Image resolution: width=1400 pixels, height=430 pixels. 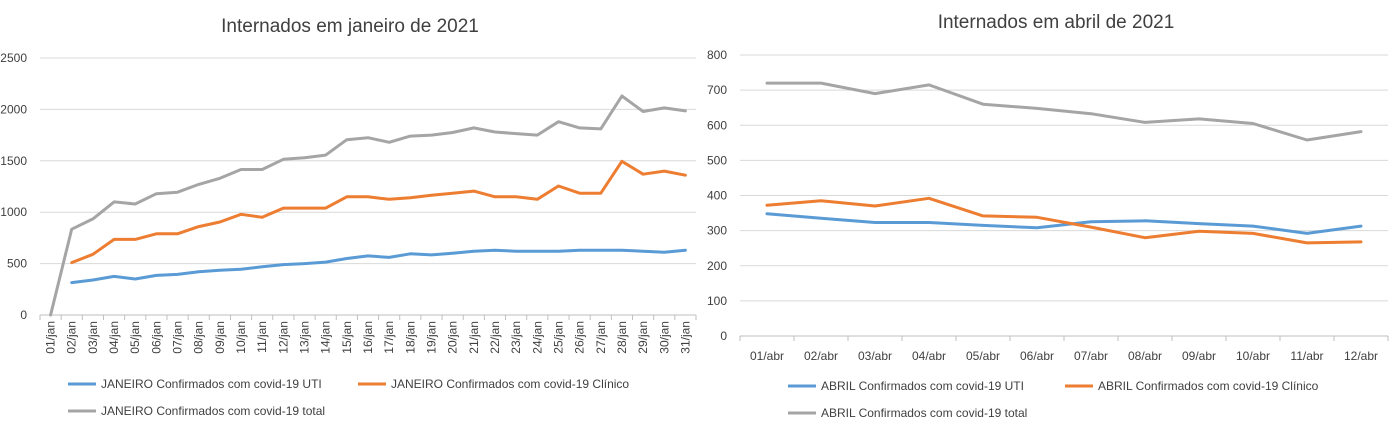 What do you see at coordinates (114, 337) in the screenshot?
I see `x-tick-label: 04/jan` at bounding box center [114, 337].